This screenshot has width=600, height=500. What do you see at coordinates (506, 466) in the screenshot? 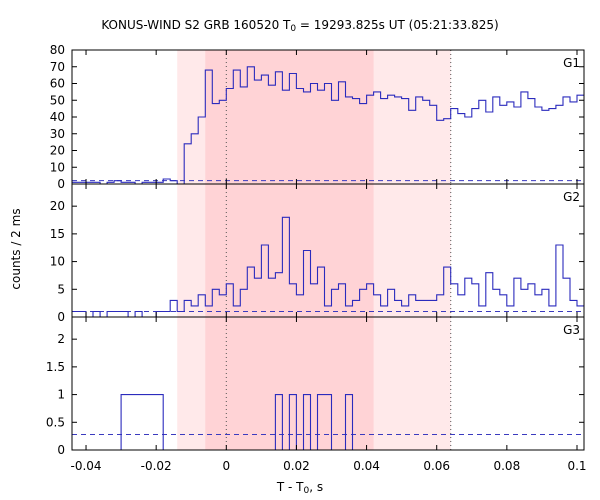
I see `x-tick-label: 0.08` at bounding box center [506, 466].